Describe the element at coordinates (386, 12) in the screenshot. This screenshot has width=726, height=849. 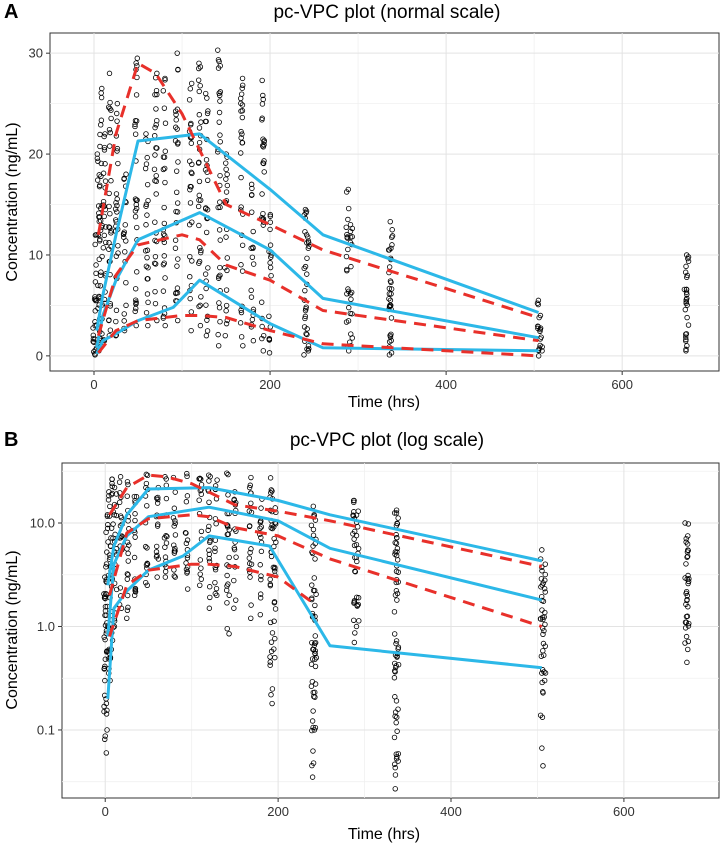
I see `chart-title: pc-VPC plot (normal scale)` at that location.